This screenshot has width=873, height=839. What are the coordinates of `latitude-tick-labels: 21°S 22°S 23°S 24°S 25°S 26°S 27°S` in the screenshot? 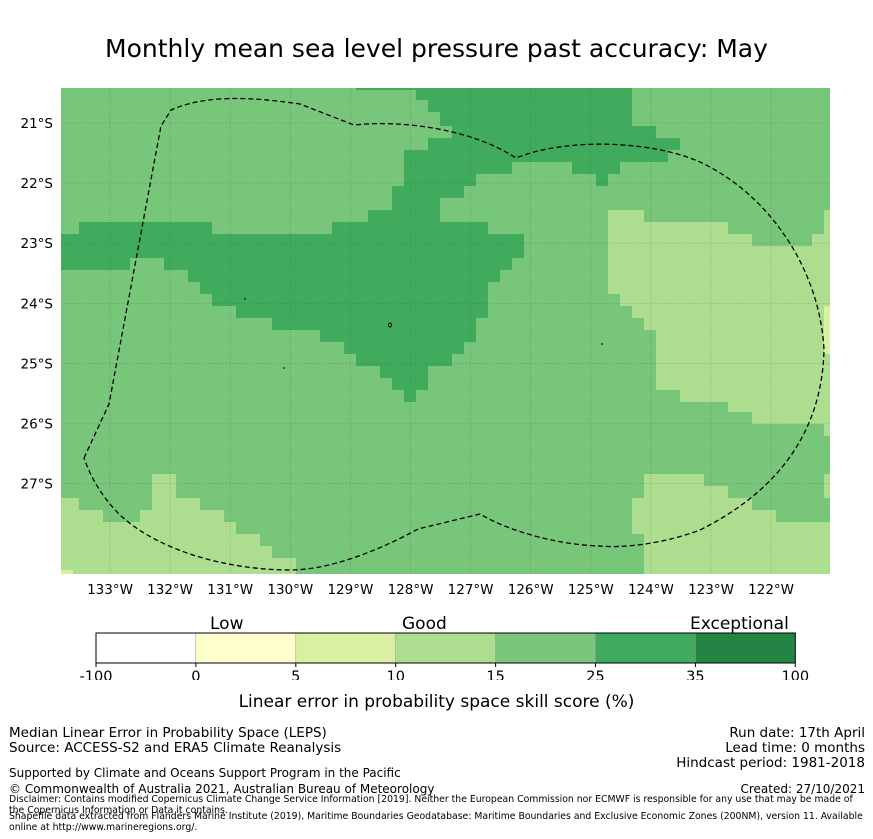 It's located at (37, 304).